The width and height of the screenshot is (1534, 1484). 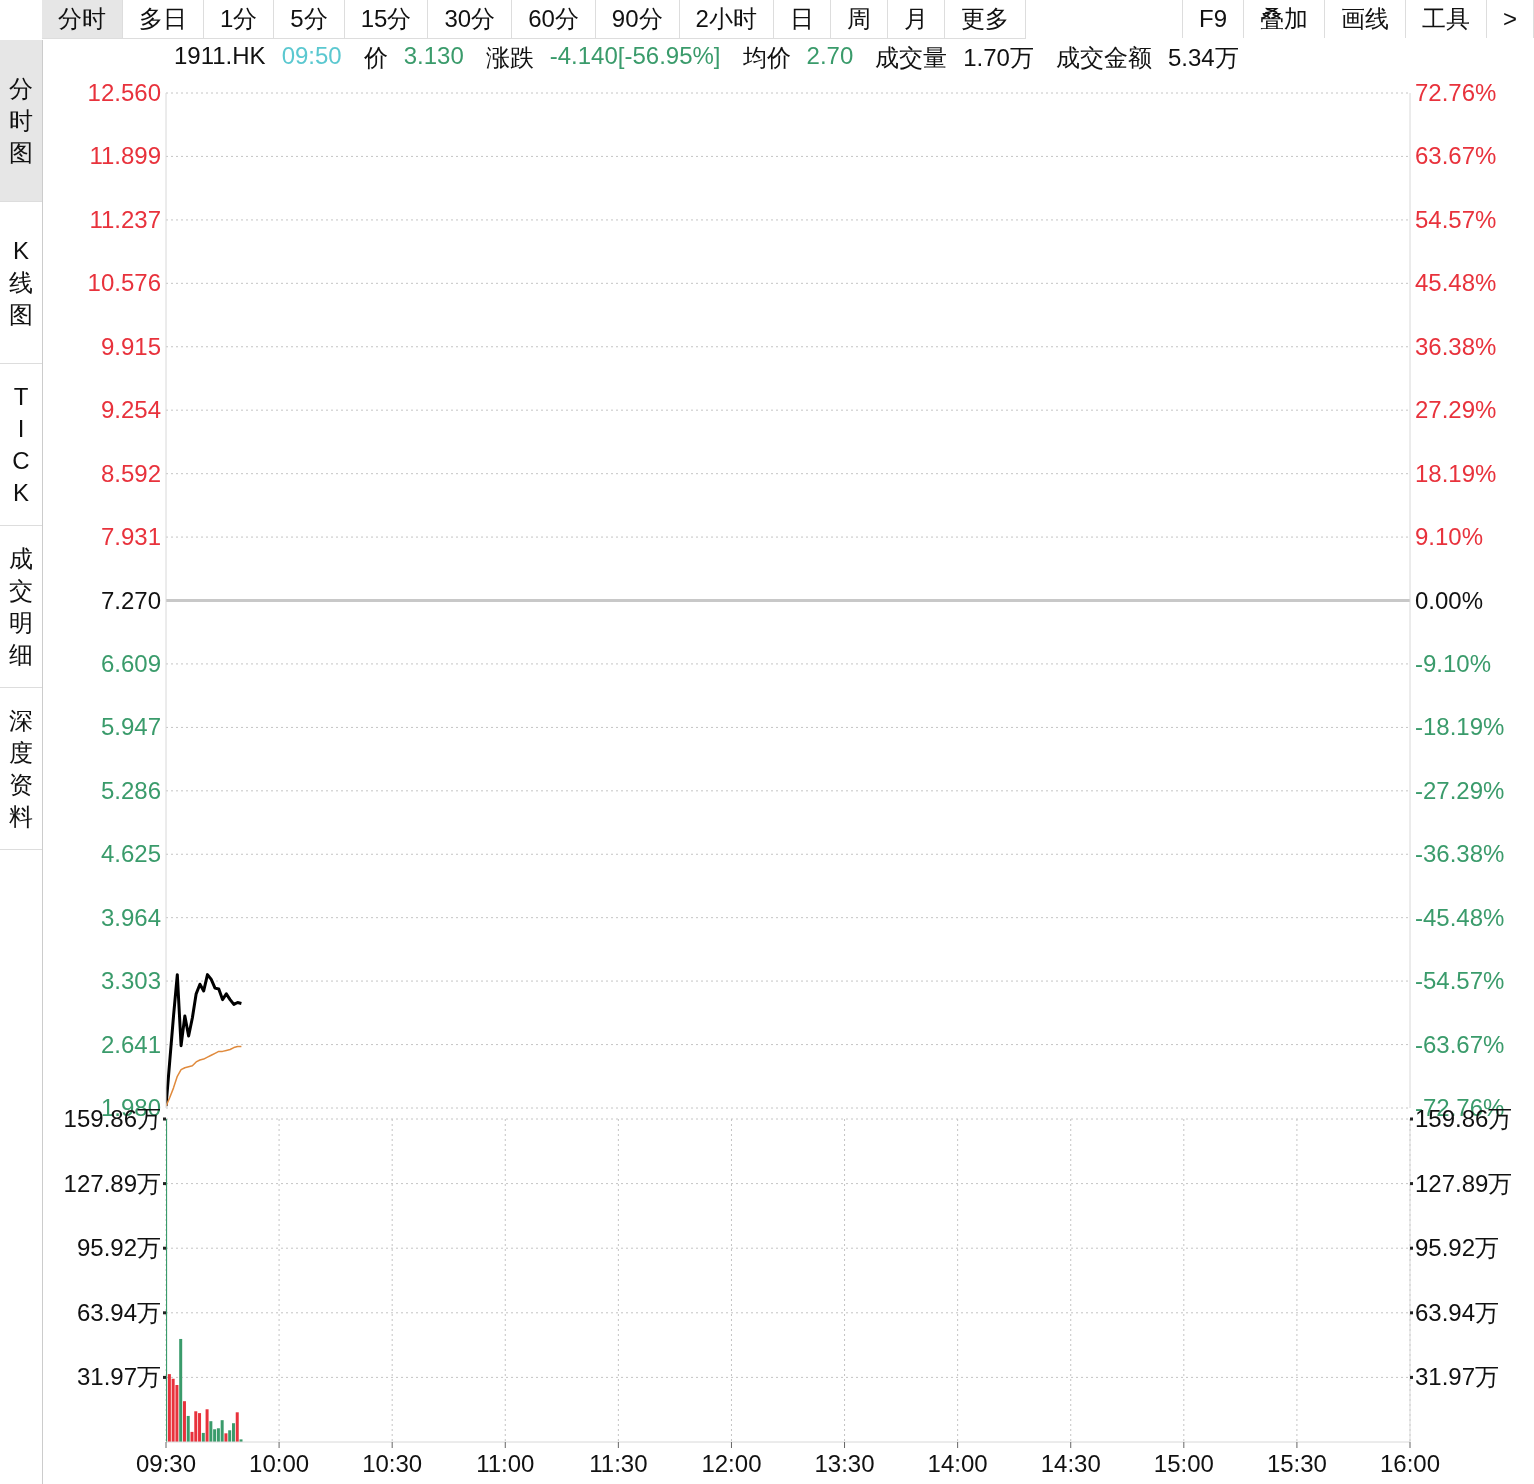 I want to click on text: 分时图, so click(x=21, y=120).